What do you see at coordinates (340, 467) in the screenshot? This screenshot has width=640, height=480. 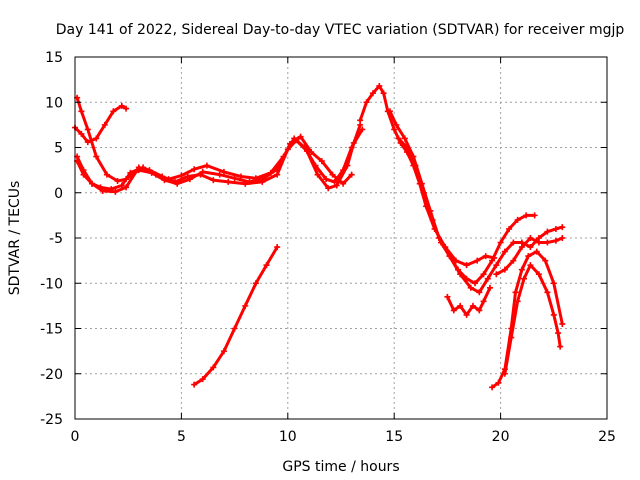 I see `x-axis-label: GPS time / hours` at bounding box center [340, 467].